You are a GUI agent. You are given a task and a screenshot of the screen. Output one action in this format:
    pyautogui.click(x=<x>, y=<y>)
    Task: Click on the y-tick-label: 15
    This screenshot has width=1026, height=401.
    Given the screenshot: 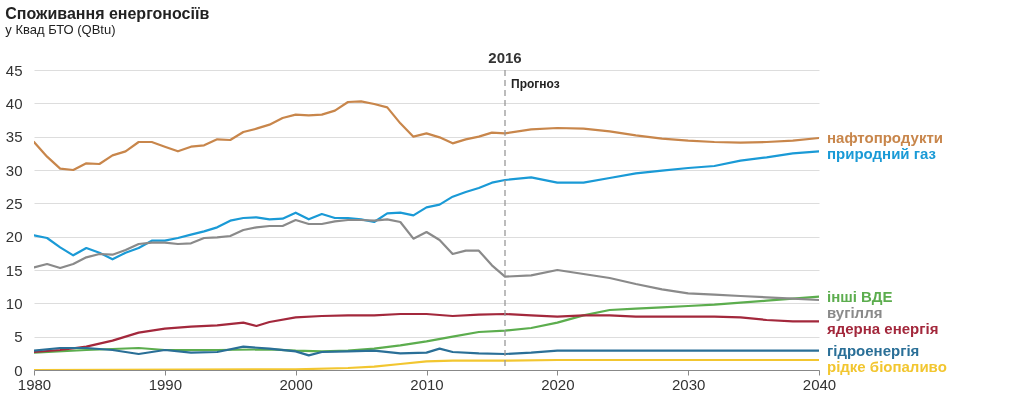 What is the action you would take?
    pyautogui.click(x=14, y=270)
    